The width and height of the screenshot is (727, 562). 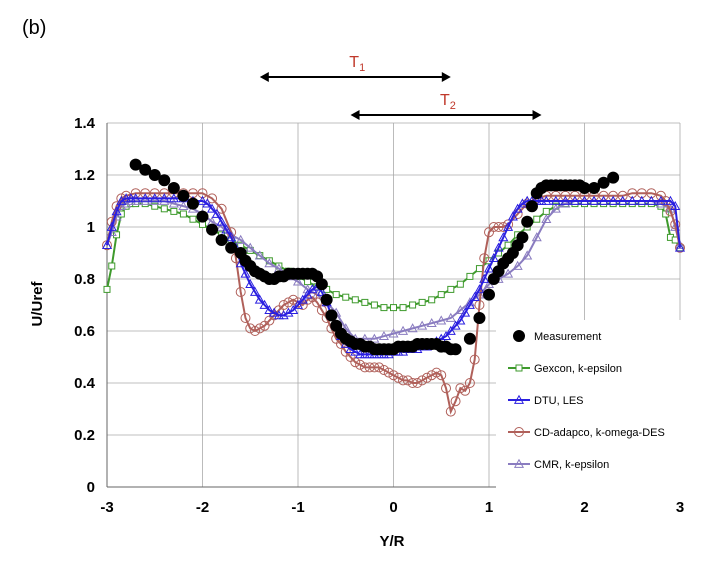 I want to click on arrowhead-right, so click(x=446, y=77).